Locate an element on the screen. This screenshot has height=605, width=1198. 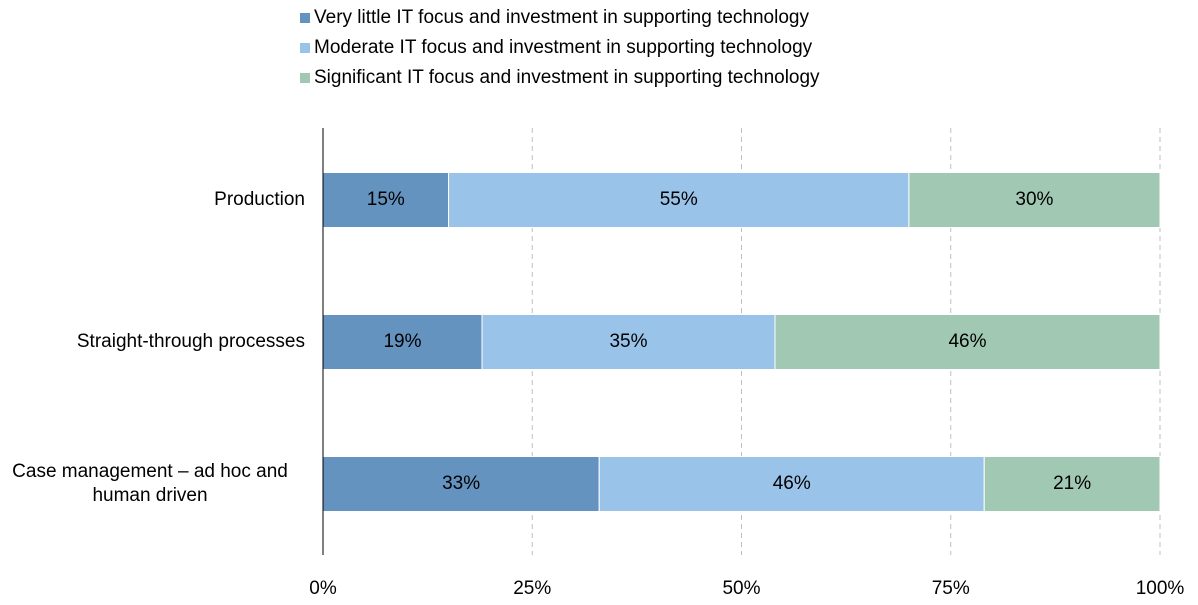
y-tick-label: Production is located at coordinates (259, 199).